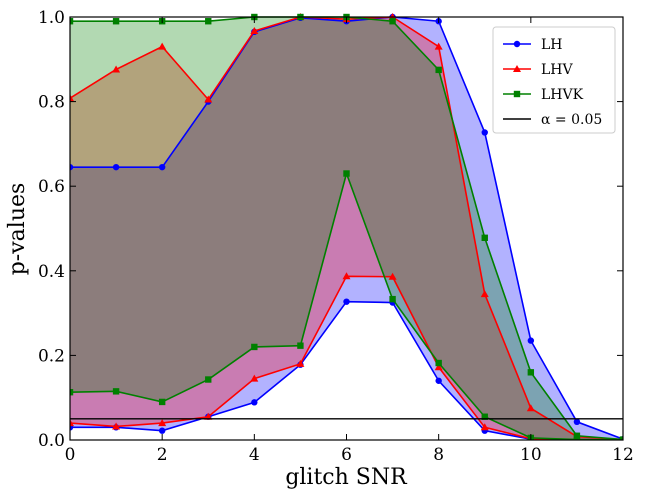  Describe the element at coordinates (557, 70) in the screenshot. I see `legend-lhv-label: LHV` at that location.